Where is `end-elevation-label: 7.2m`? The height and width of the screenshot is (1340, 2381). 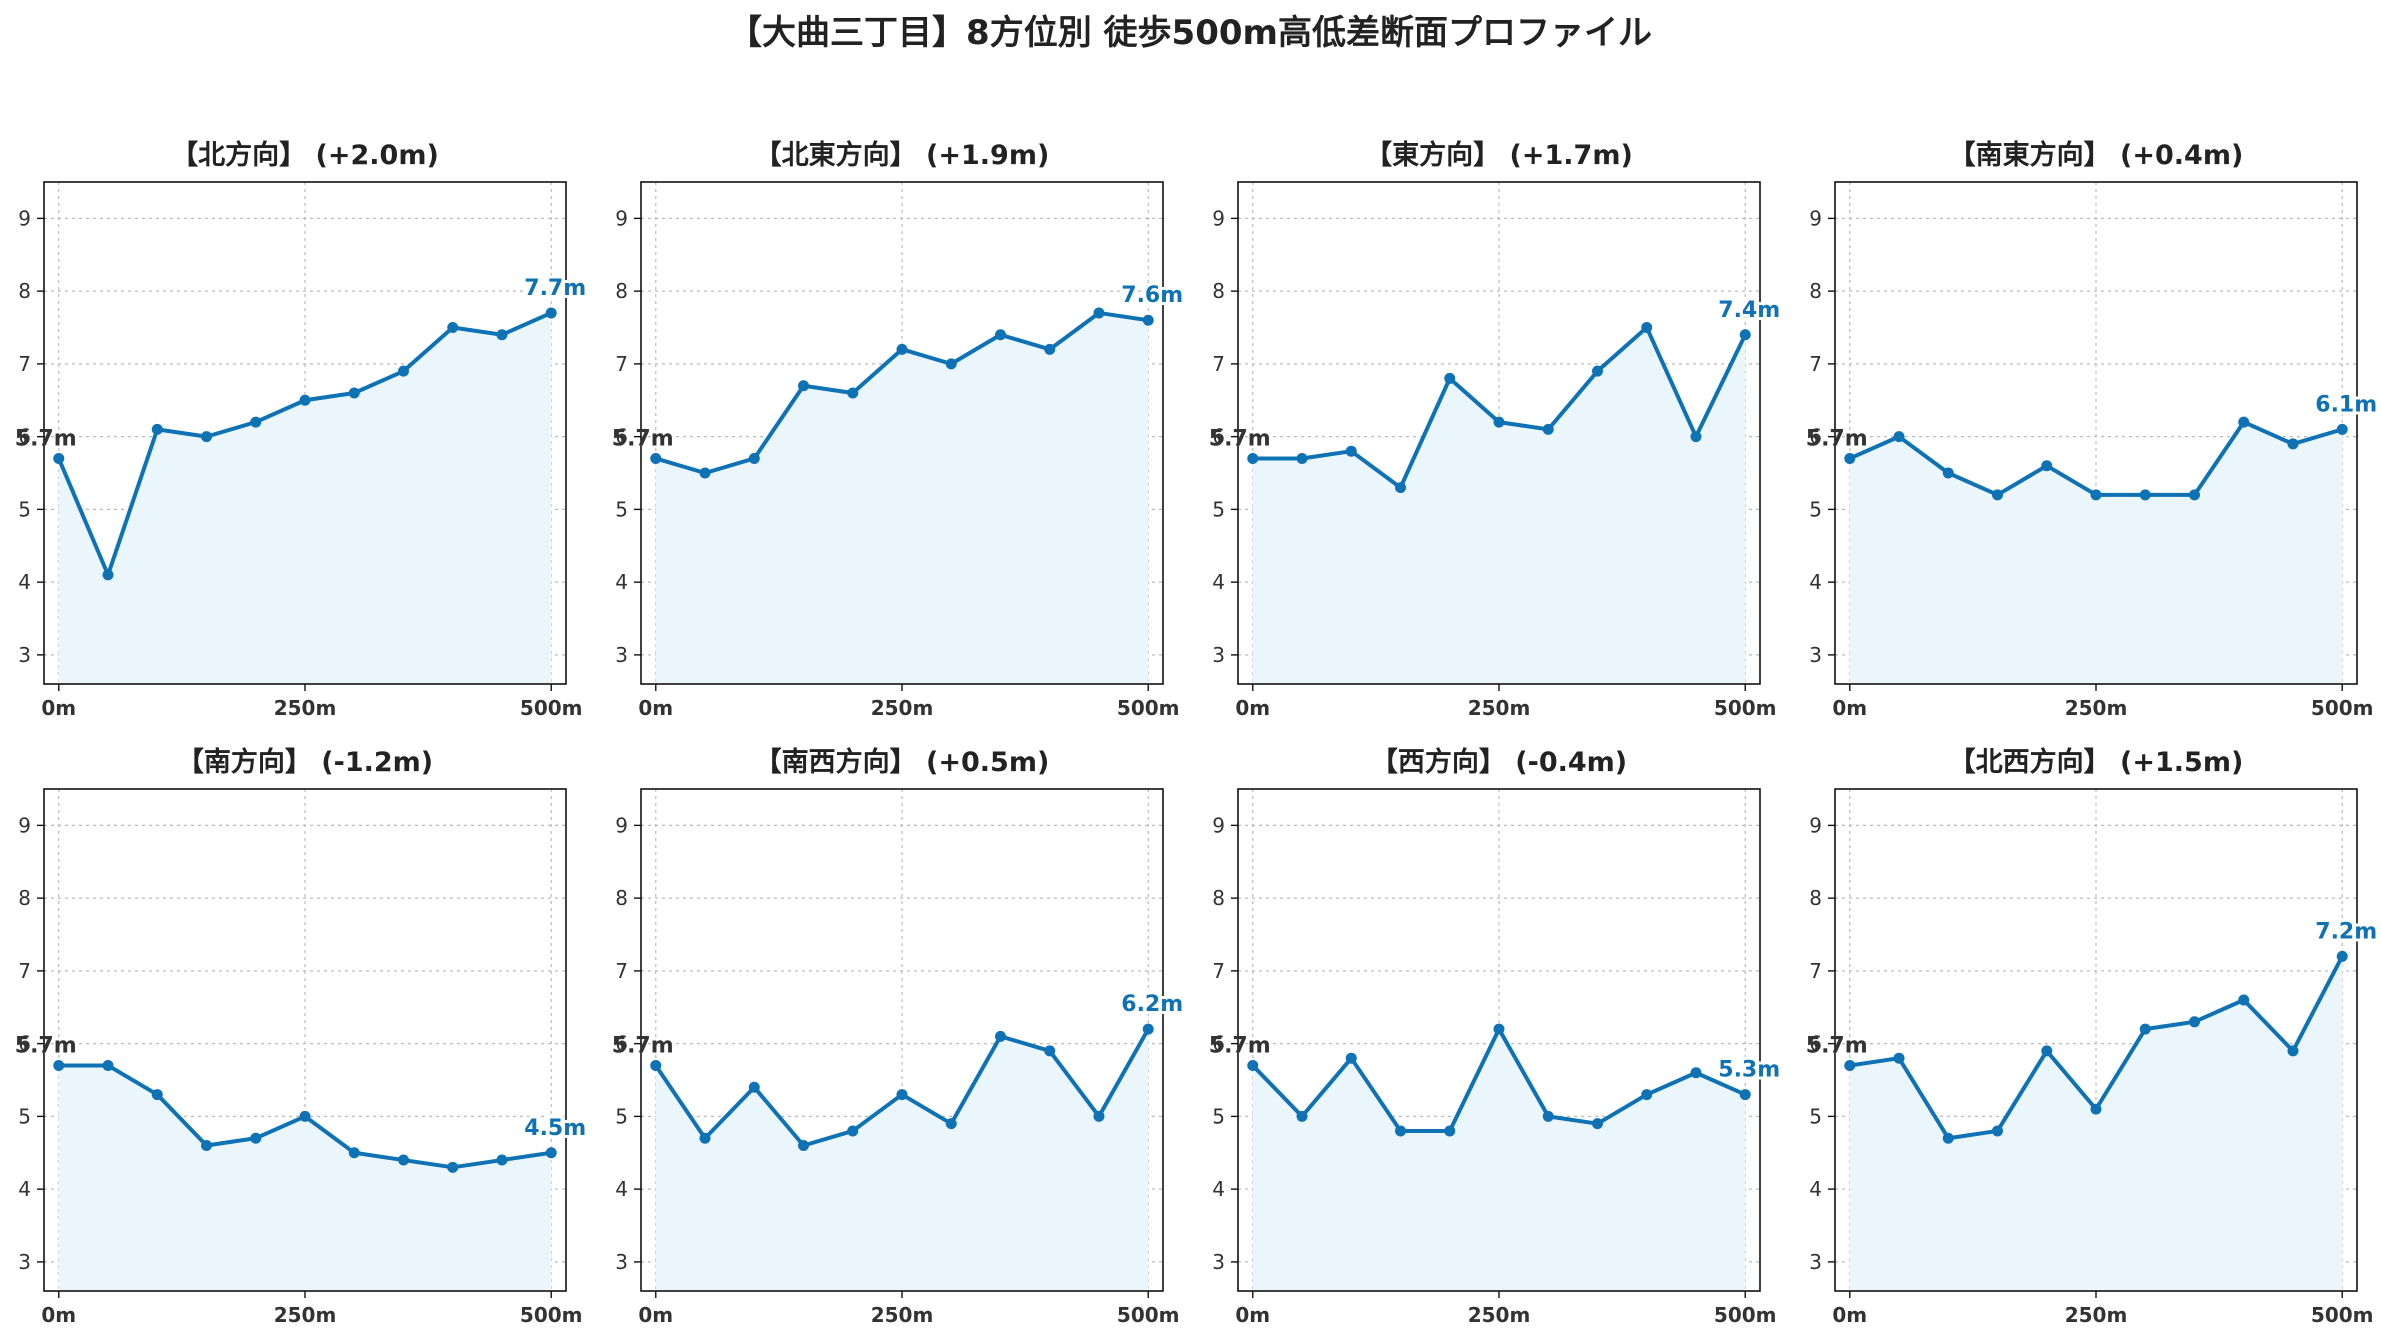
end-elevation-label: 7.2m is located at coordinates (2346, 931).